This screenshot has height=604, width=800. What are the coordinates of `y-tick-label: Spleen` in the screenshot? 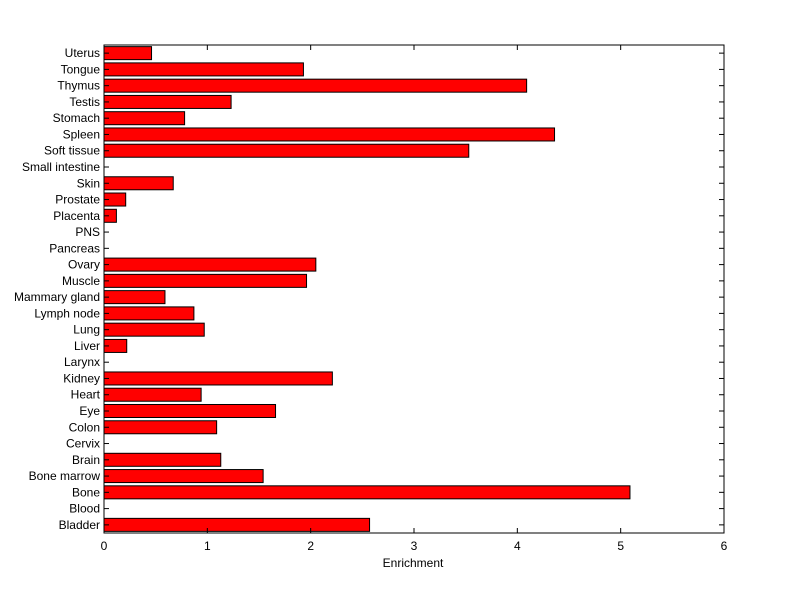 It's located at (81, 134).